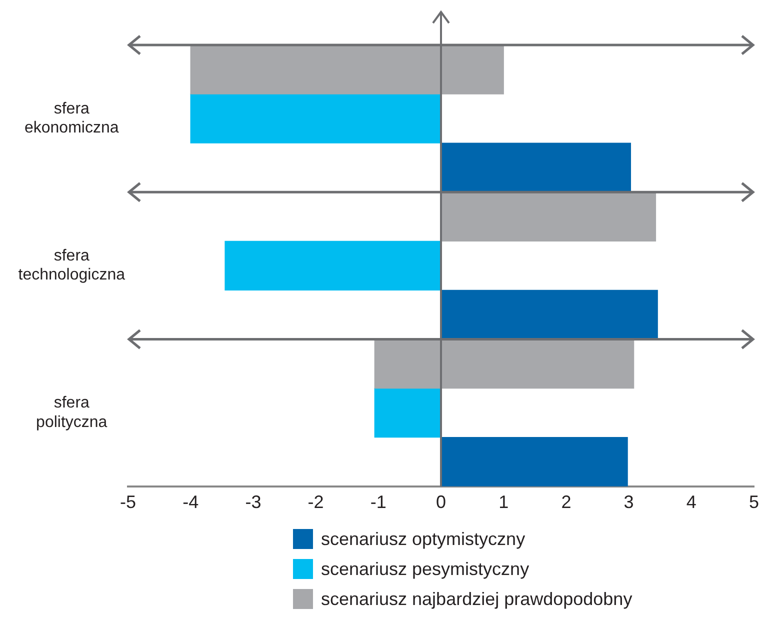  Describe the element at coordinates (503, 502) in the screenshot. I see `x-tick-label: 1` at that location.